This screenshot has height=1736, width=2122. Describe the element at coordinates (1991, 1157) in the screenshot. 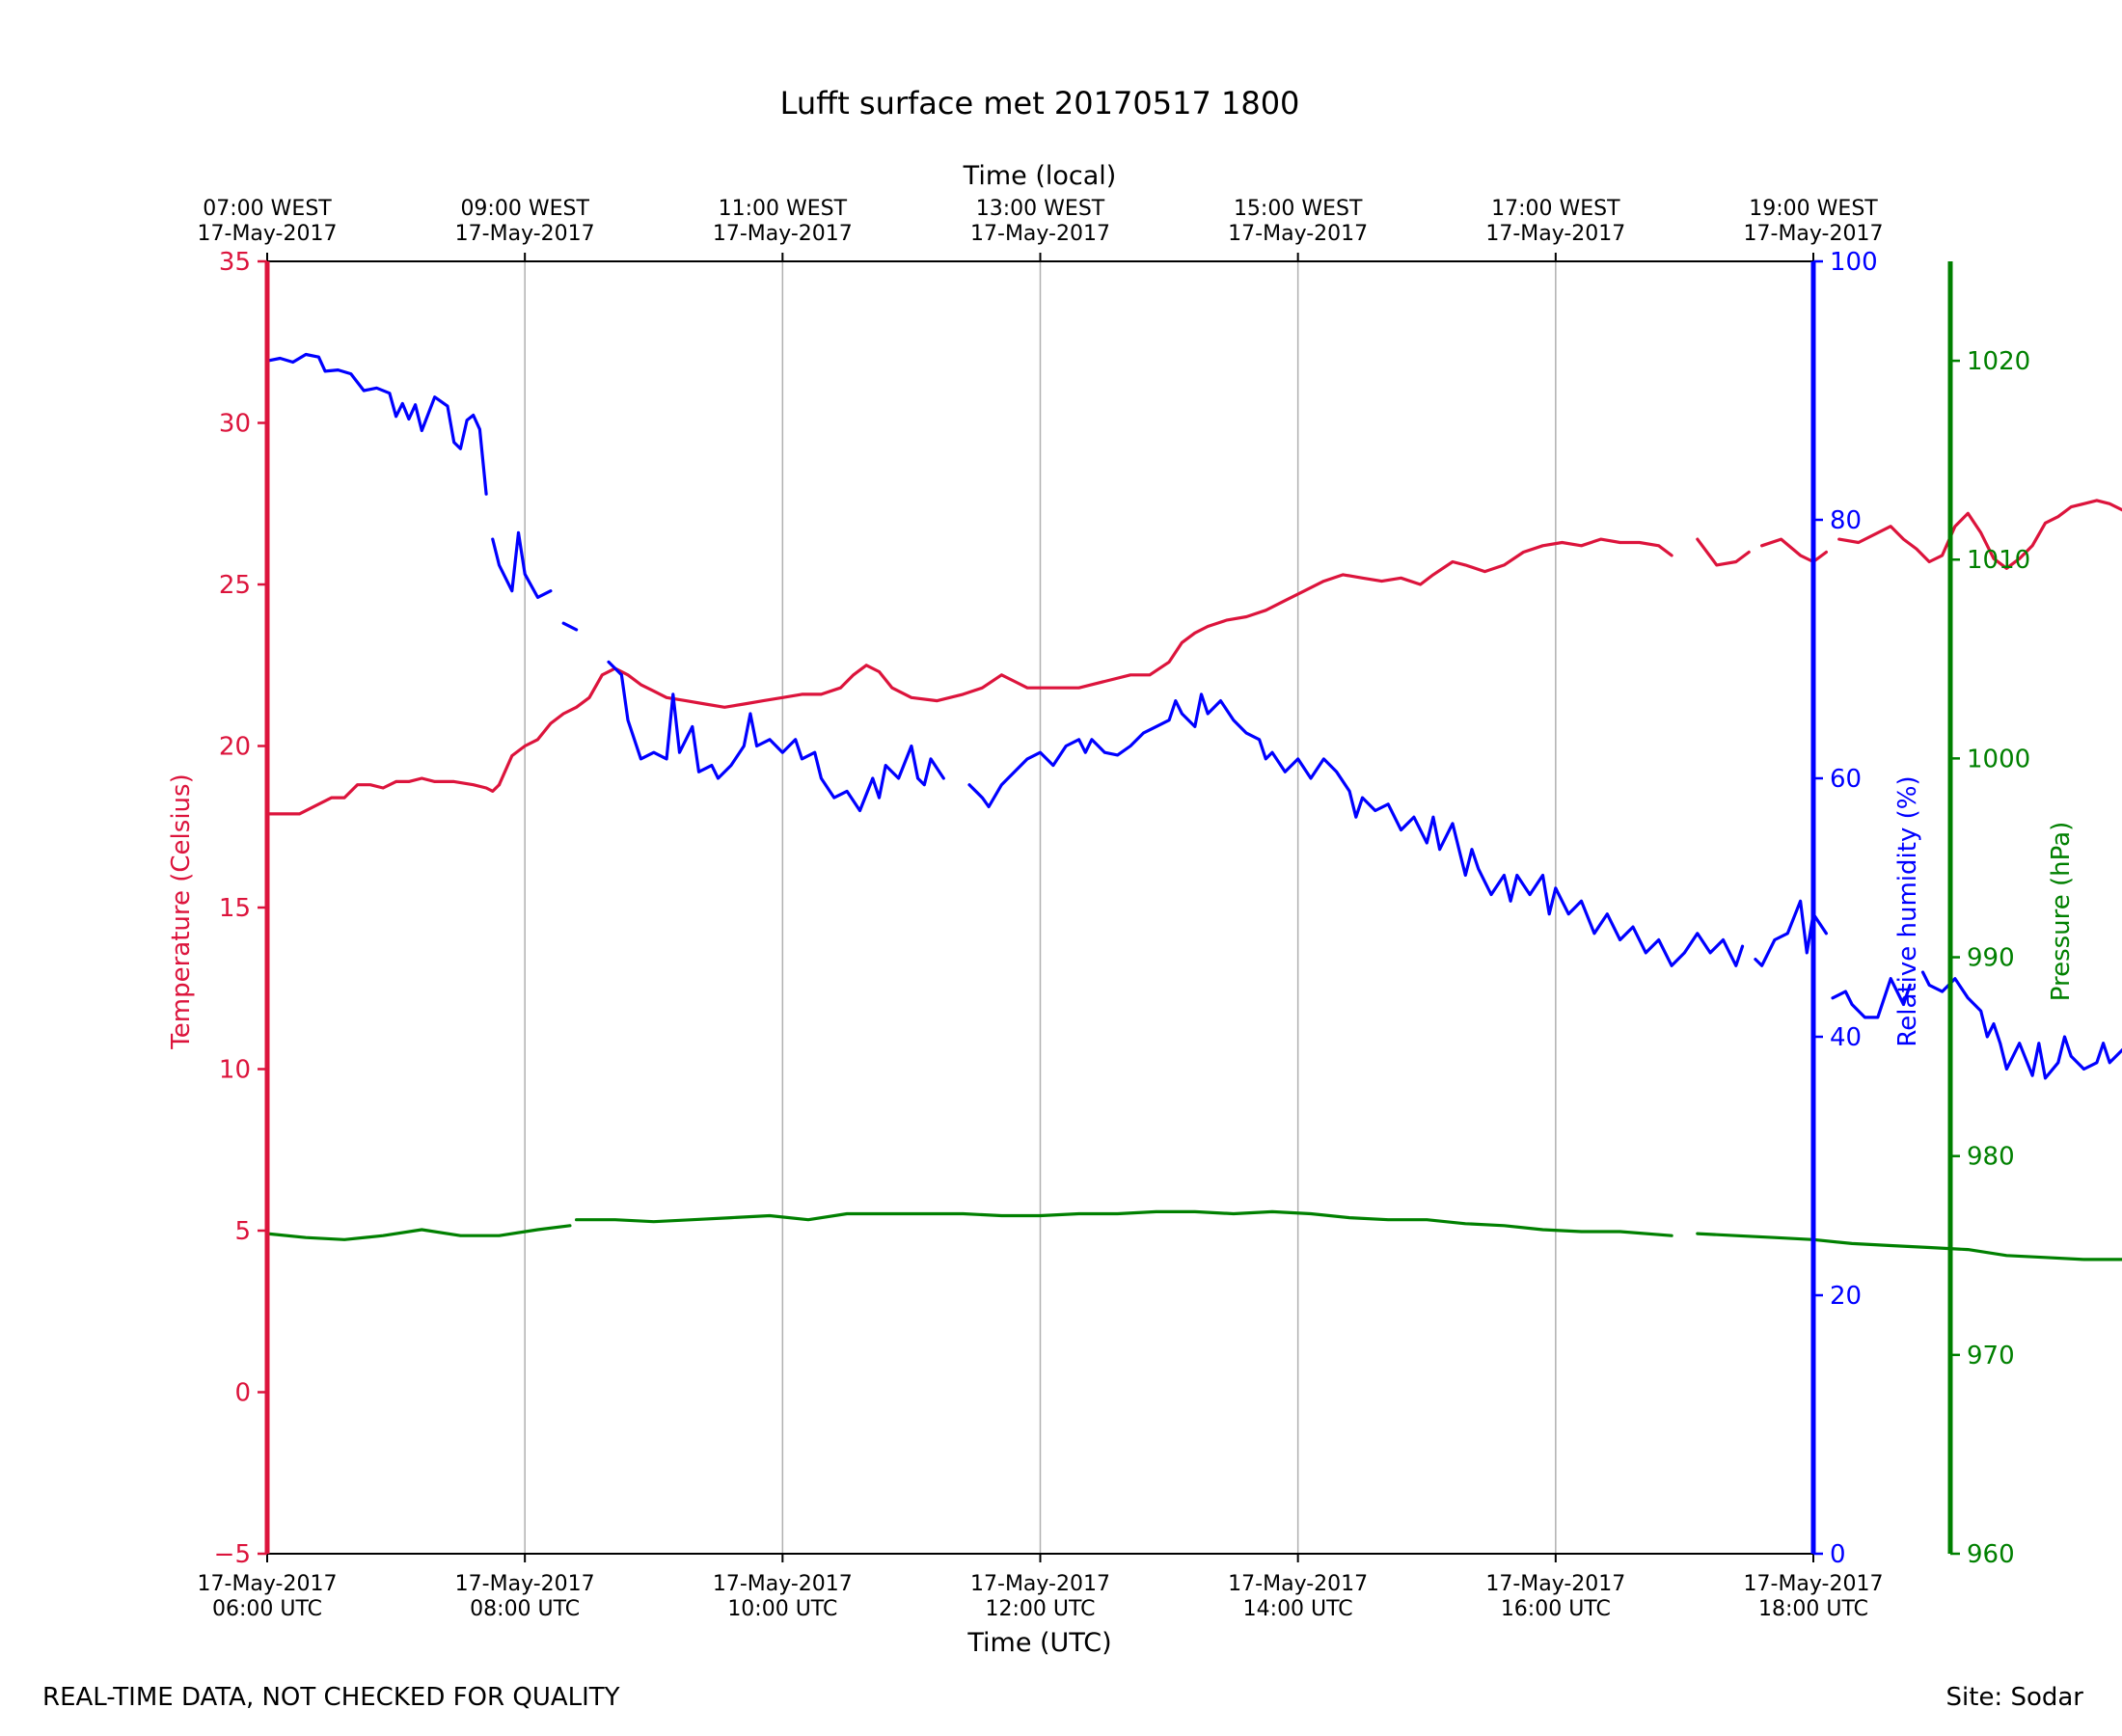

I see `pressure-axis-tick-label: 980` at that location.